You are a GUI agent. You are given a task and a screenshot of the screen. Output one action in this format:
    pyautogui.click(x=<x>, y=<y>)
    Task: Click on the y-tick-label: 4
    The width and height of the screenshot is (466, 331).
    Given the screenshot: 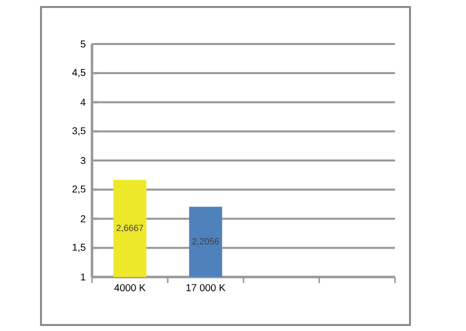 What is the action you would take?
    pyautogui.click(x=83, y=102)
    